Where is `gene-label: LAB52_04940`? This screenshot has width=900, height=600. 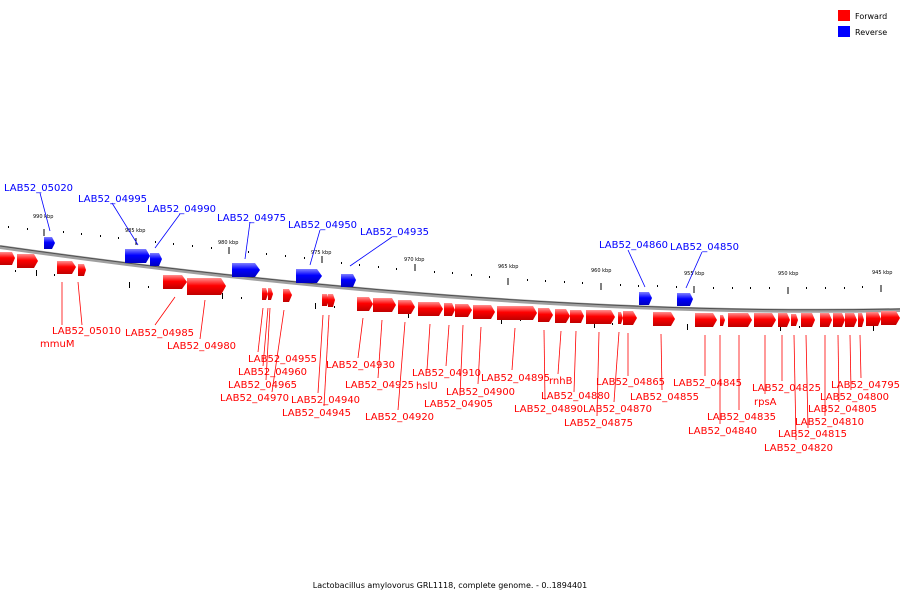
gene-label: LAB52_04940 is located at coordinates (325, 400).